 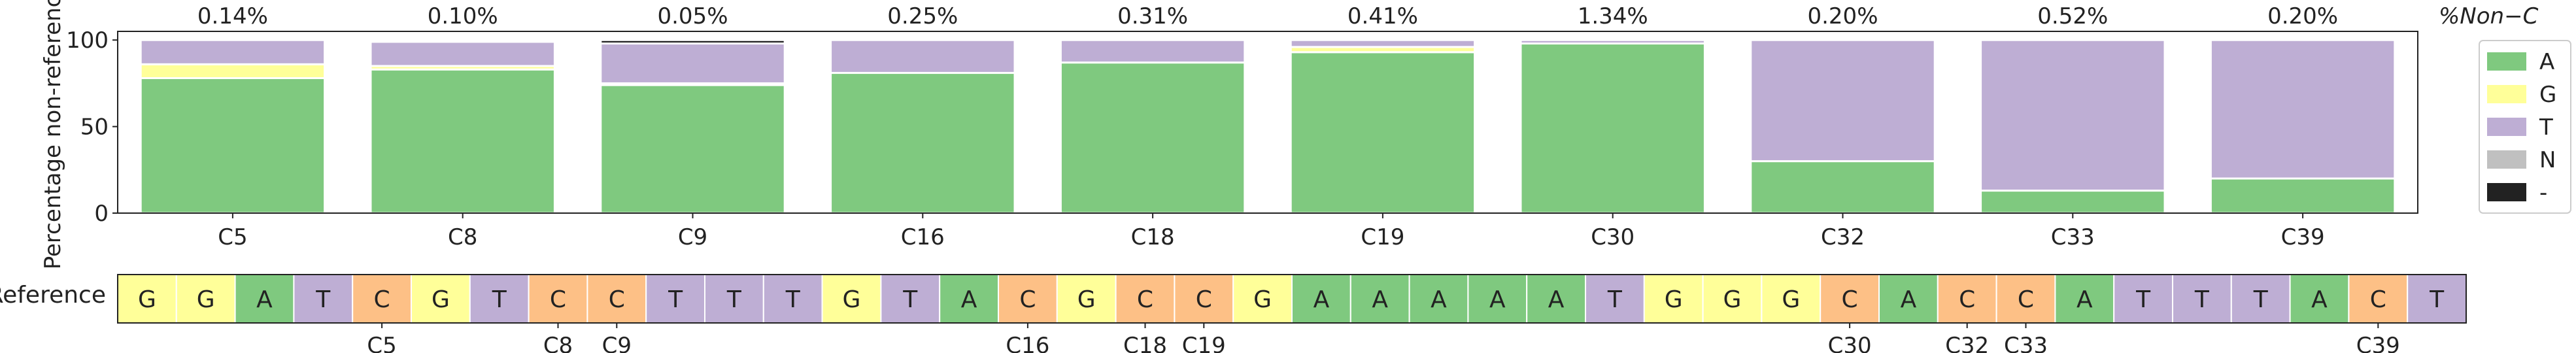 I want to click on x-tick-label: C16, so click(x=923, y=237).